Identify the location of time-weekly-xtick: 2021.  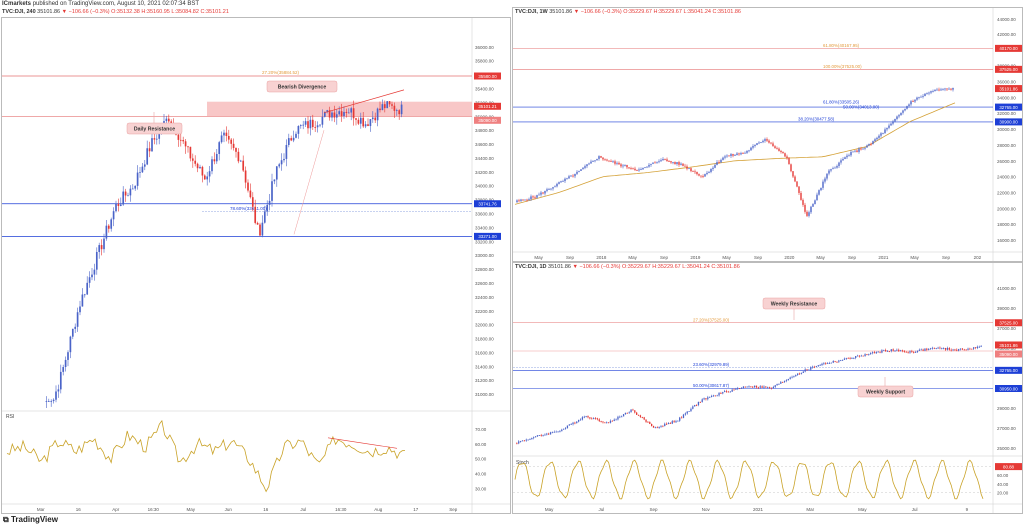
(883, 257).